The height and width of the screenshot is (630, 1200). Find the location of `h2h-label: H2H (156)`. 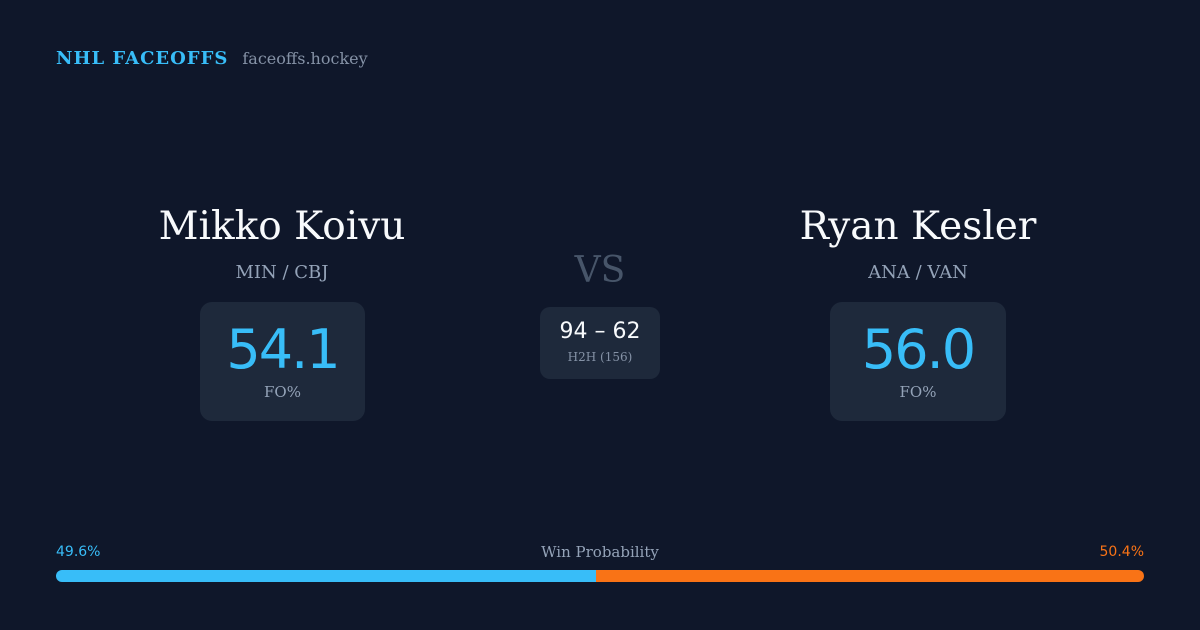

h2h-label: H2H (156) is located at coordinates (600, 357).